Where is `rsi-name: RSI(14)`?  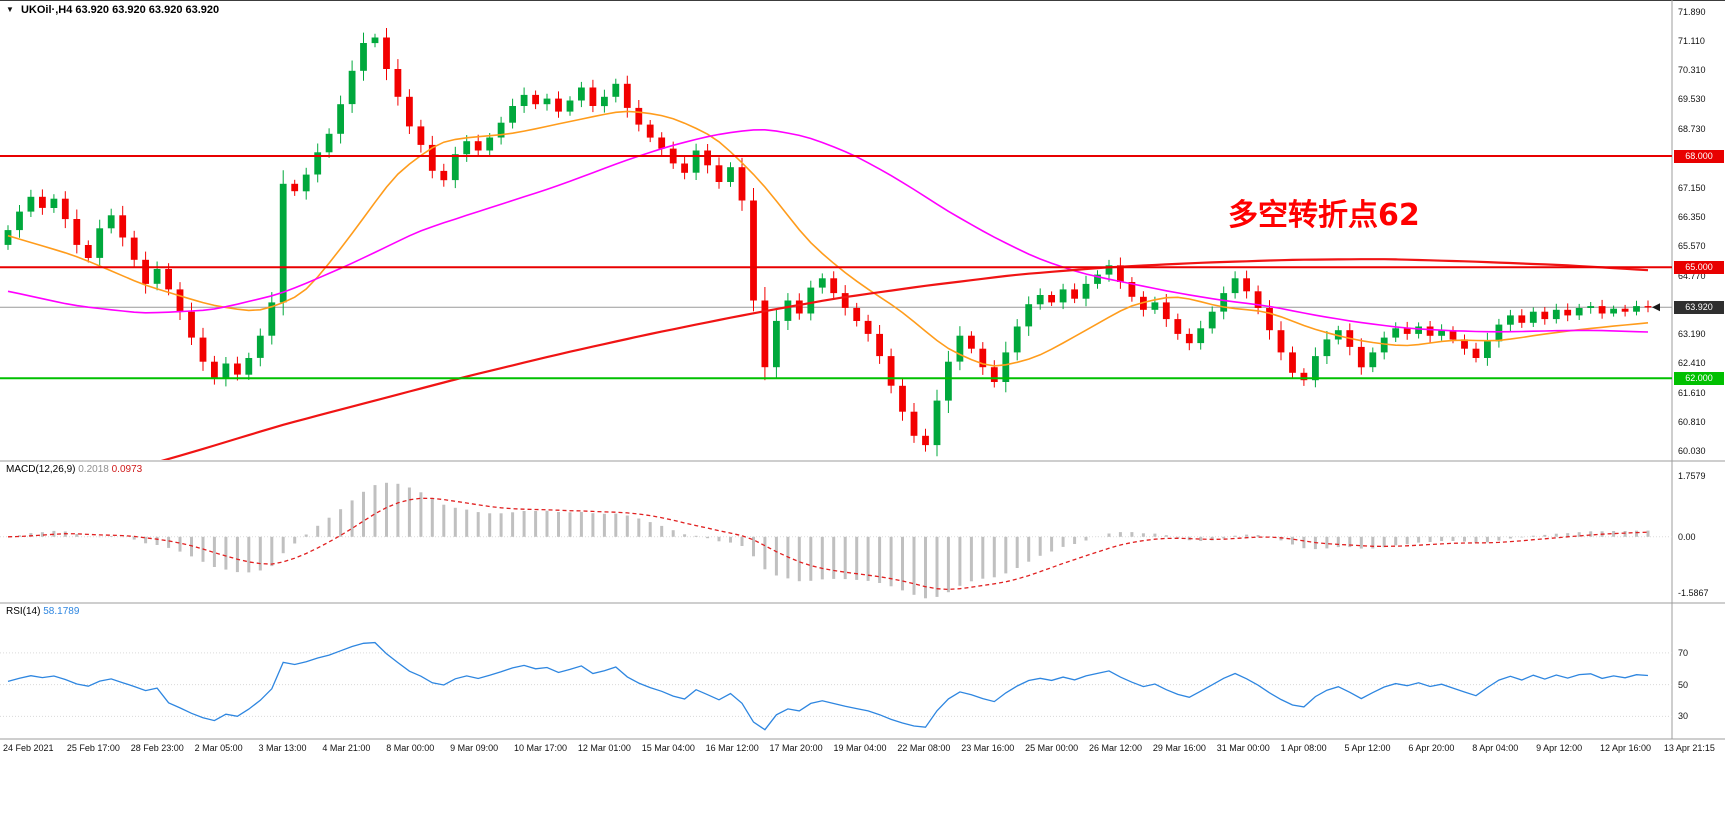 rsi-name: RSI(14) is located at coordinates (23, 611).